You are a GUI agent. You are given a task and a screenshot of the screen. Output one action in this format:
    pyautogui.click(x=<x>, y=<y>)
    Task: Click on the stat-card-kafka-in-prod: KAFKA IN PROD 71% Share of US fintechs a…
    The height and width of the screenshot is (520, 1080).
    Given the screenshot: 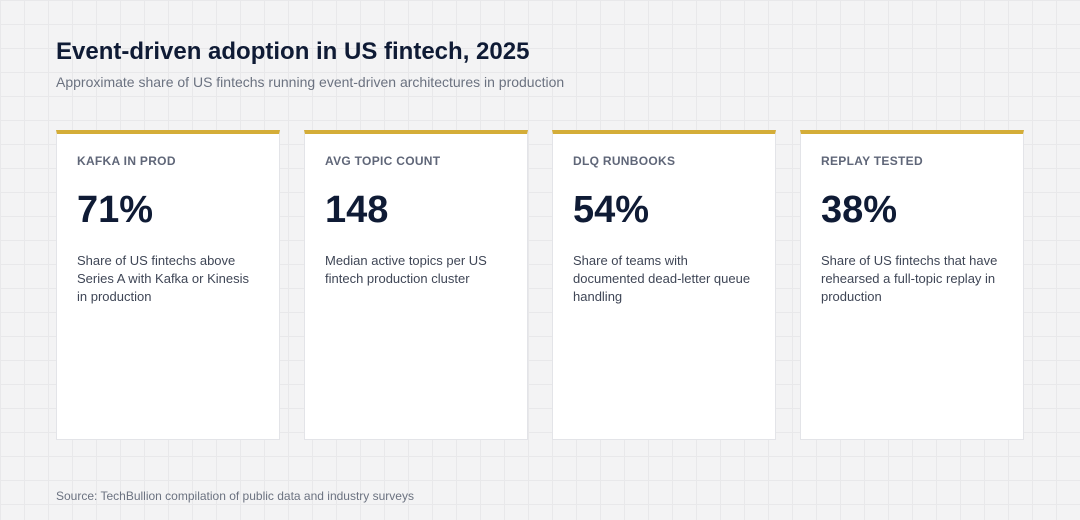 What is the action you would take?
    pyautogui.click(x=168, y=285)
    